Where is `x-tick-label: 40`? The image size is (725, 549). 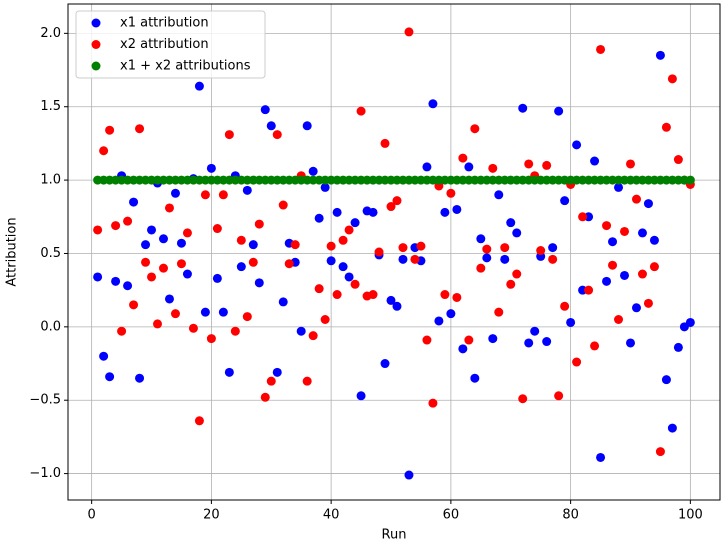 x-tick-label: 40 is located at coordinates (331, 515).